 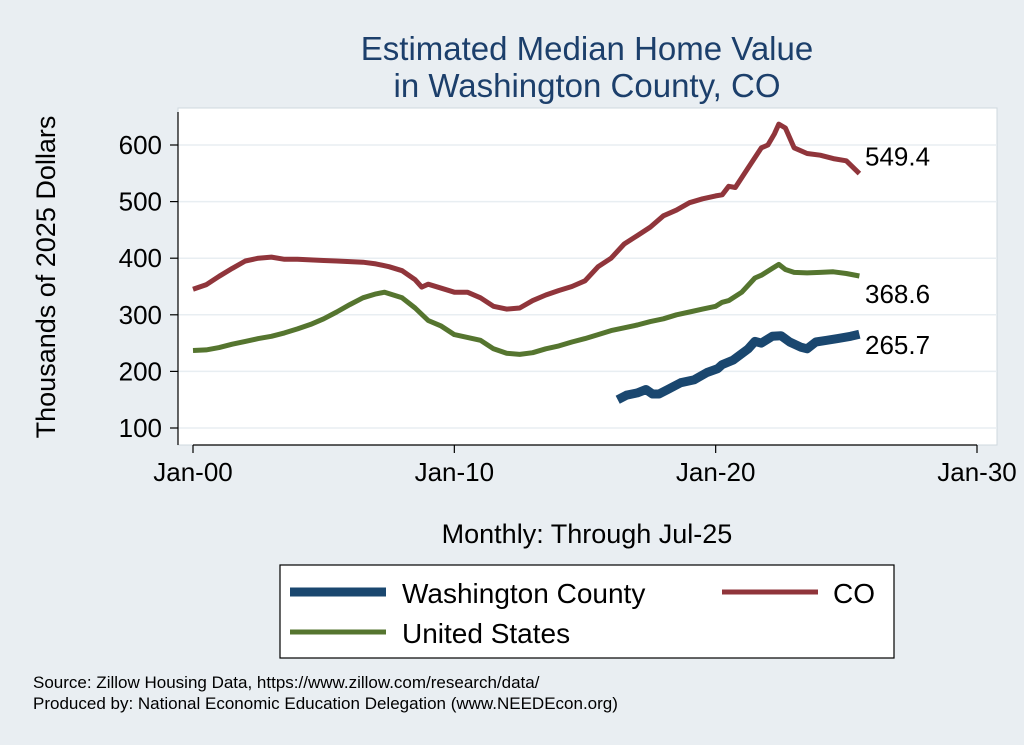 I want to click on legend-label-united-states: United States, so click(x=486, y=633).